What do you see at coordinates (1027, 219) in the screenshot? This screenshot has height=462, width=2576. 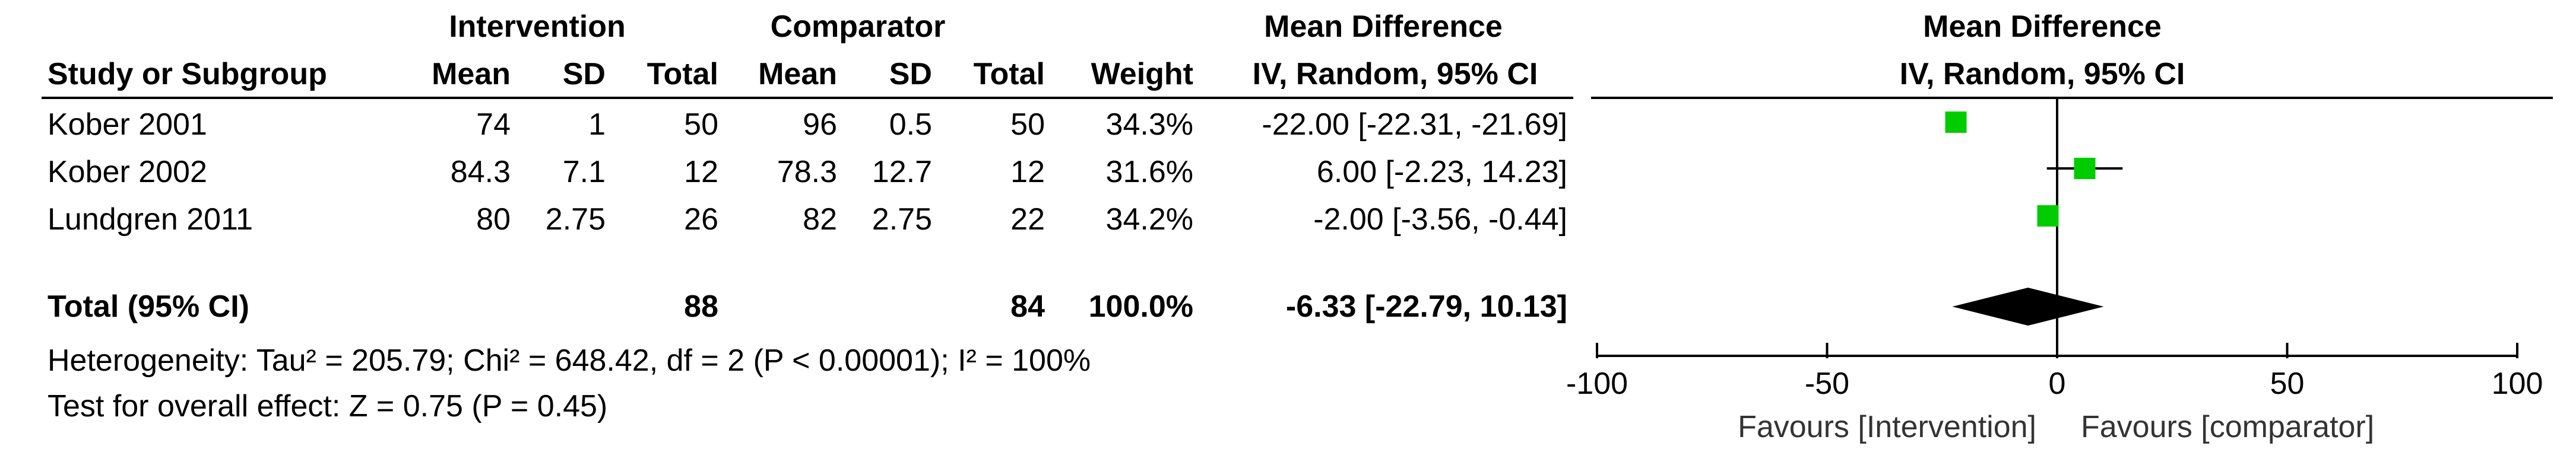 I see `total2-cell: 22` at bounding box center [1027, 219].